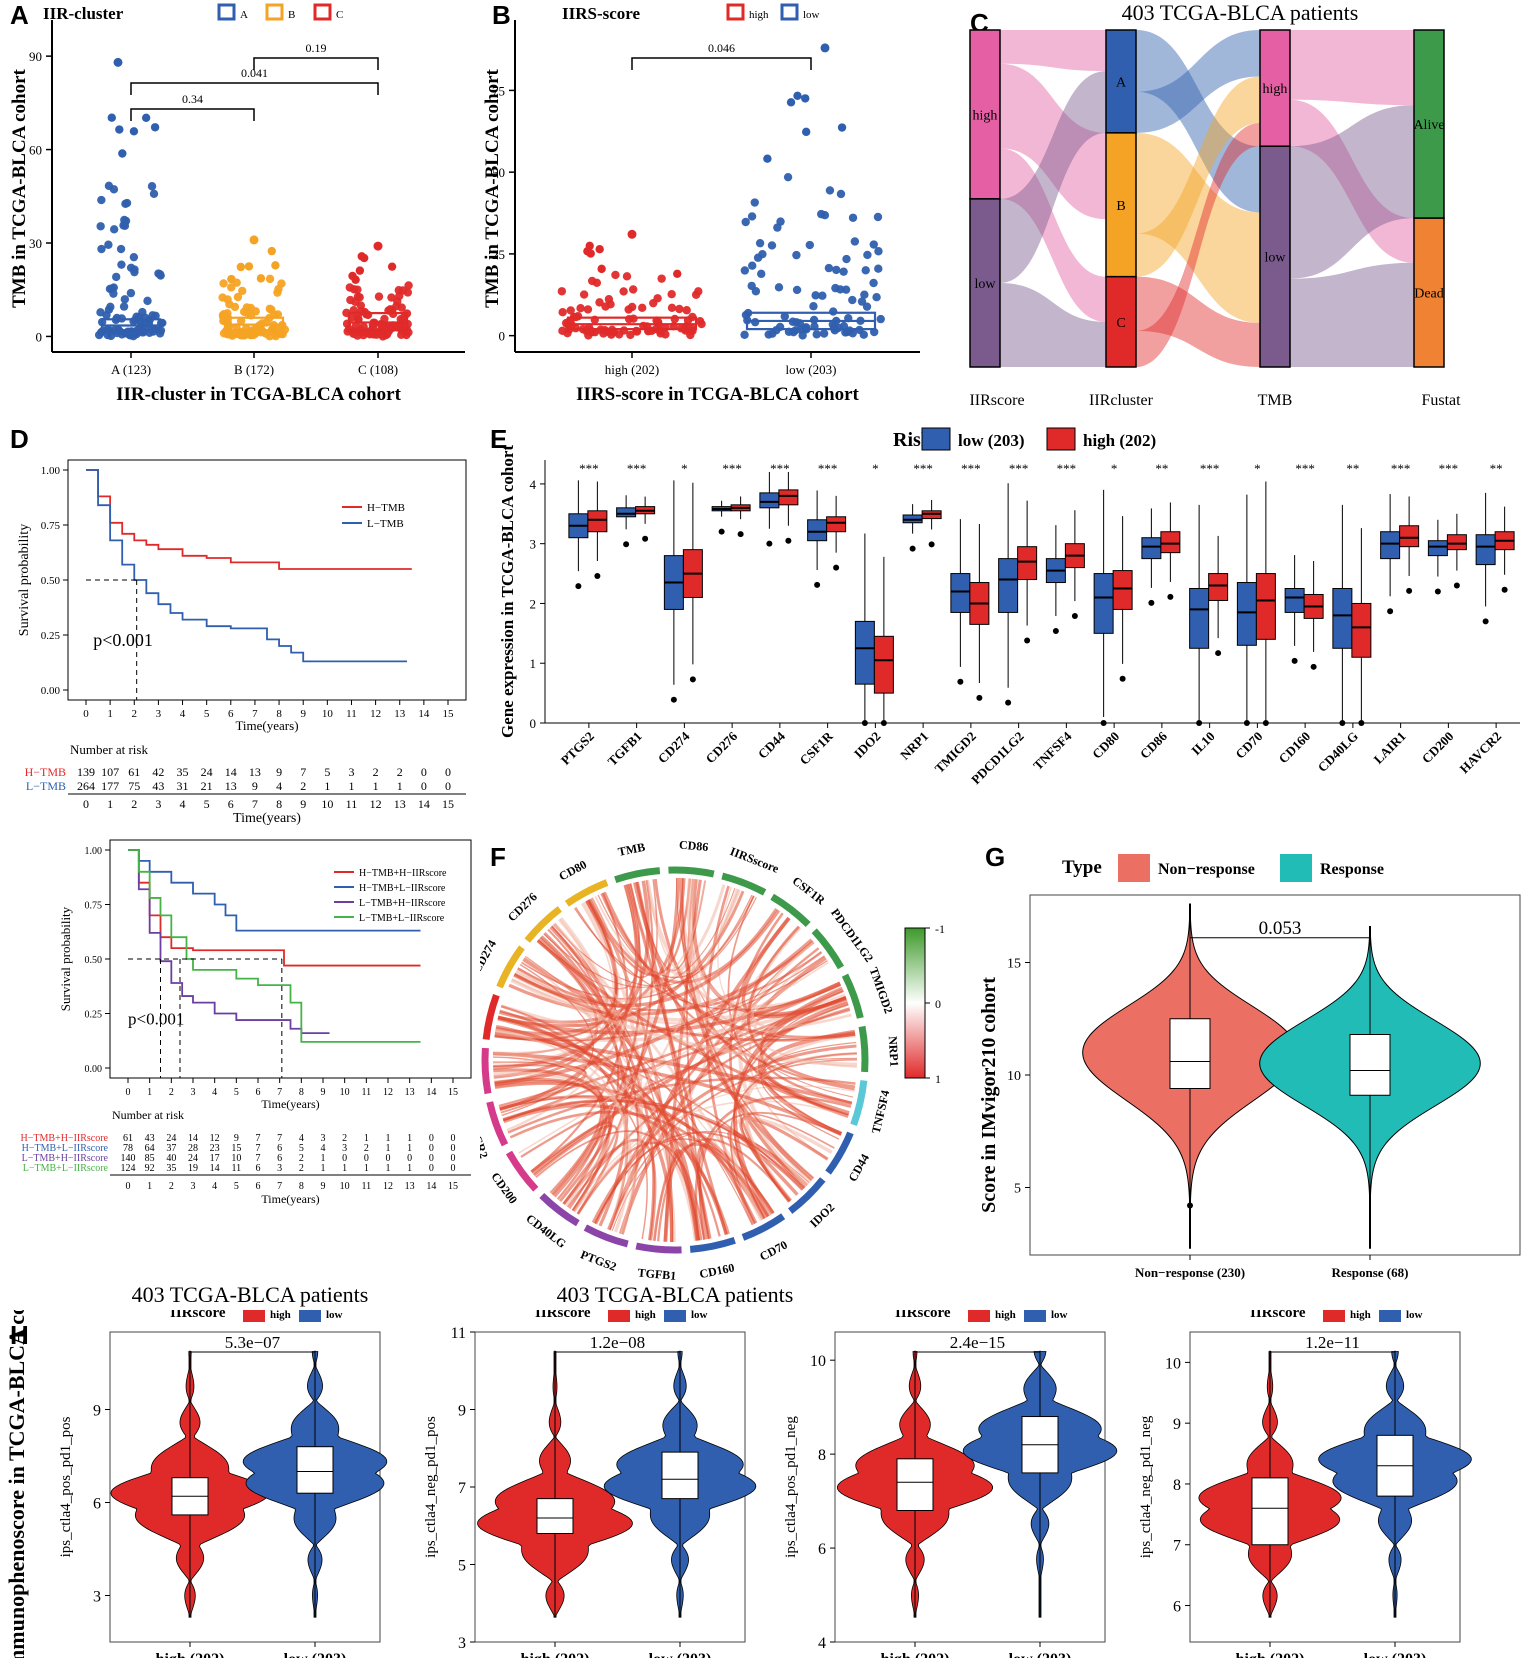  What do you see at coordinates (65, 1158) in the screenshot?
I see `risk-row-label: L−TMB+H−IIRscore` at bounding box center [65, 1158].